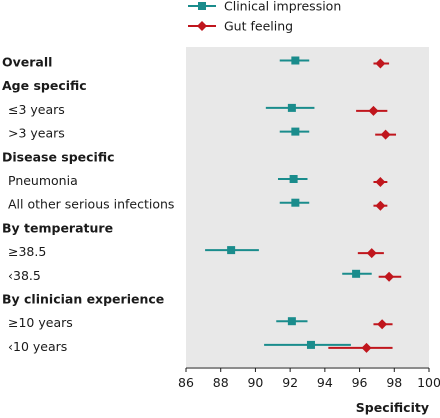 This screenshot has height=418, width=440. What do you see at coordinates (325, 382) in the screenshot?
I see `x-tick-label: 94` at bounding box center [325, 382].